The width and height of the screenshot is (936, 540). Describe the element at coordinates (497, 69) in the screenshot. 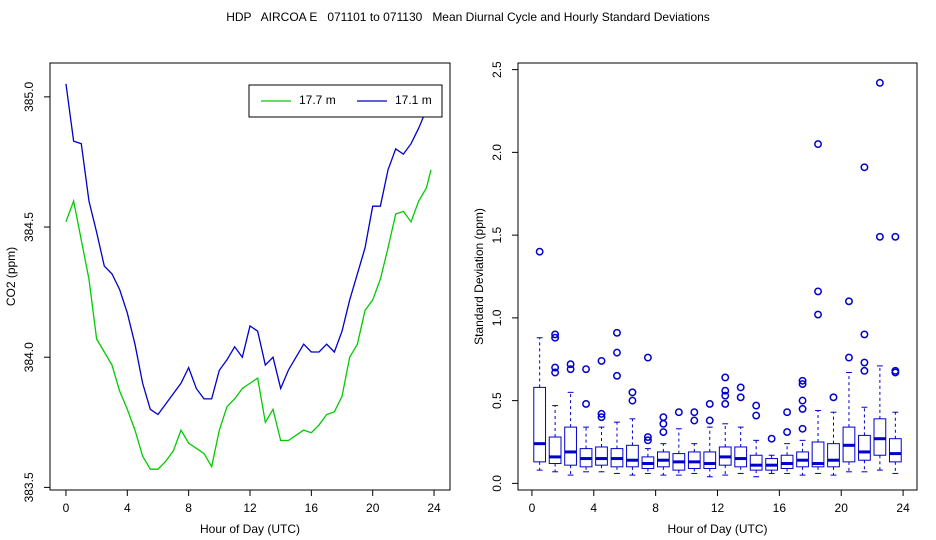

I see `y-tick-label: 2.5` at that location.